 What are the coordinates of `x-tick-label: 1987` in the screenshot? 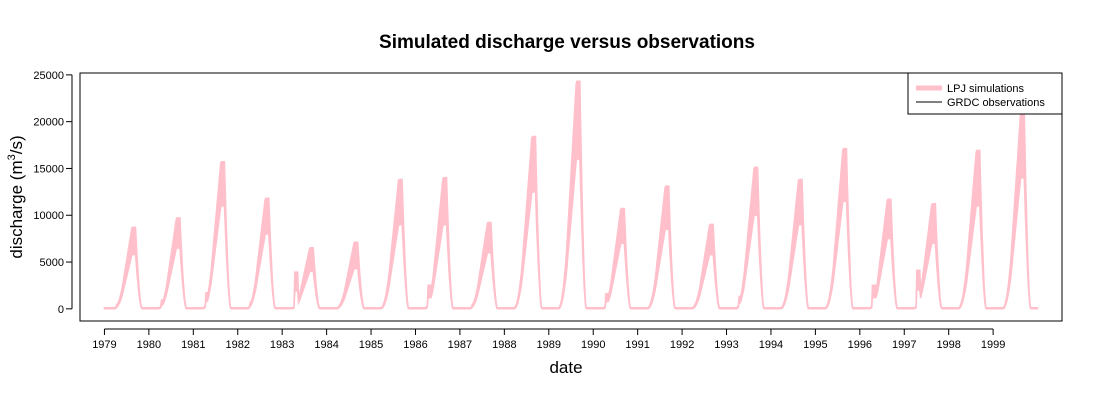 It's located at (460, 345).